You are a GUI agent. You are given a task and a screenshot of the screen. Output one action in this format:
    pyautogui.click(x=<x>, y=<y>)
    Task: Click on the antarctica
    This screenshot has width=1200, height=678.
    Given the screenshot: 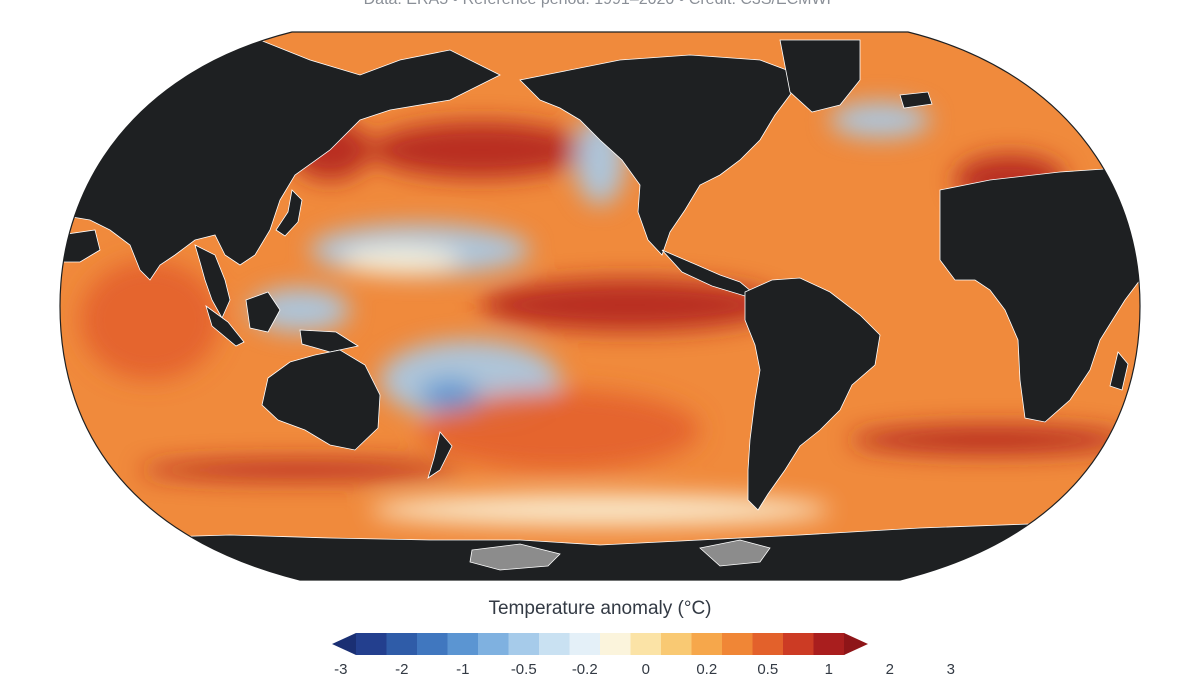 What is the action you would take?
    pyautogui.click(x=600, y=549)
    